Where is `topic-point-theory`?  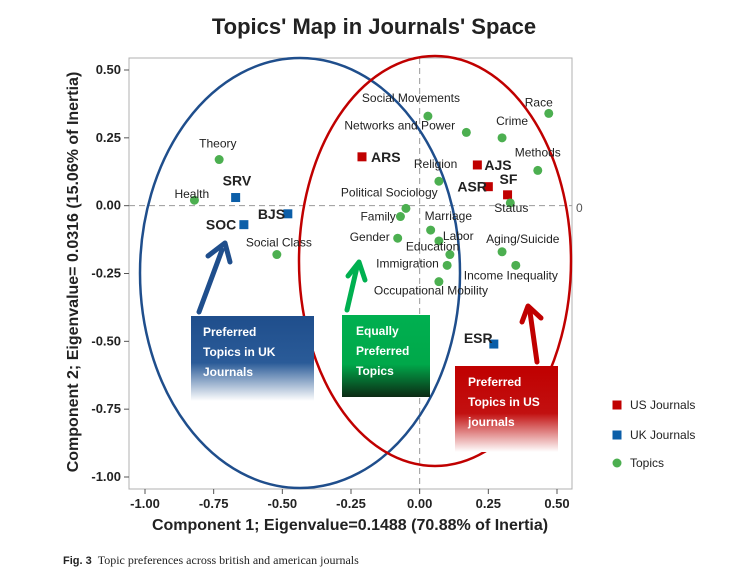 topic-point-theory is located at coordinates (219, 160).